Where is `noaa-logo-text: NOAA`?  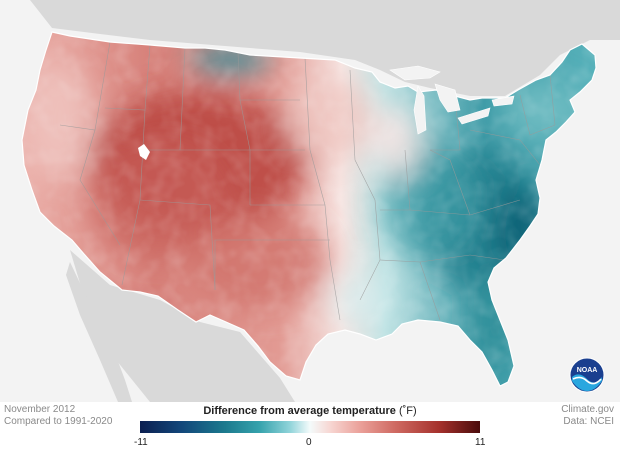 noaa-logo-text: NOAA is located at coordinates (587, 370).